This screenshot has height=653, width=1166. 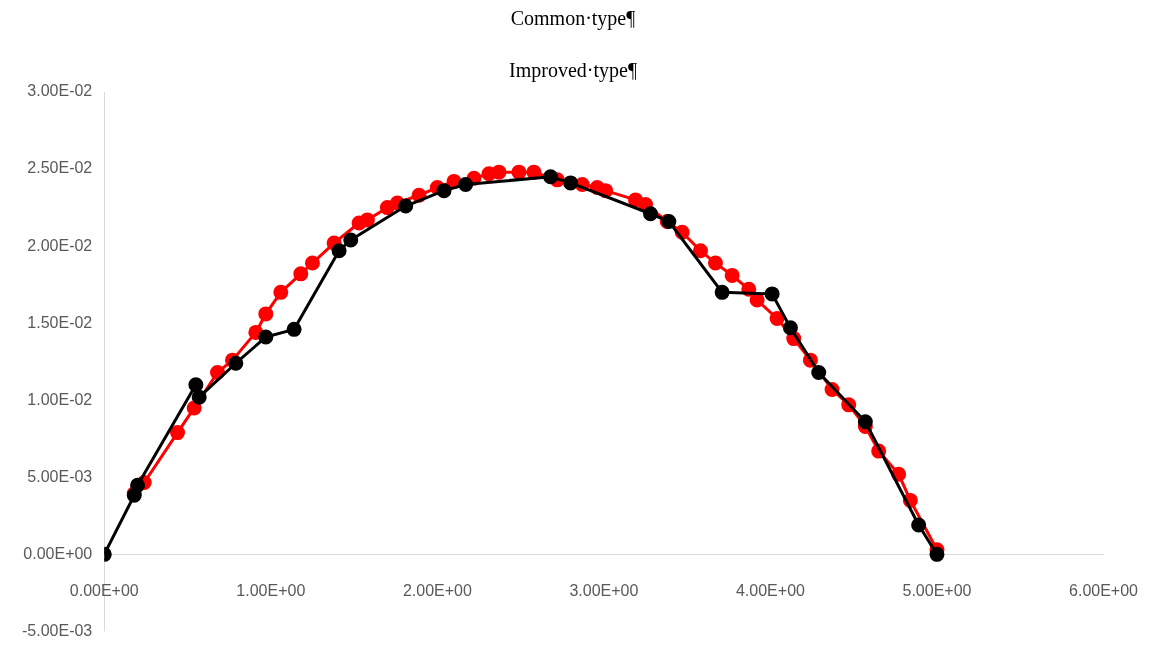 What do you see at coordinates (604, 591) in the screenshot?
I see `x-tick-label: 3.00E+00` at bounding box center [604, 591].